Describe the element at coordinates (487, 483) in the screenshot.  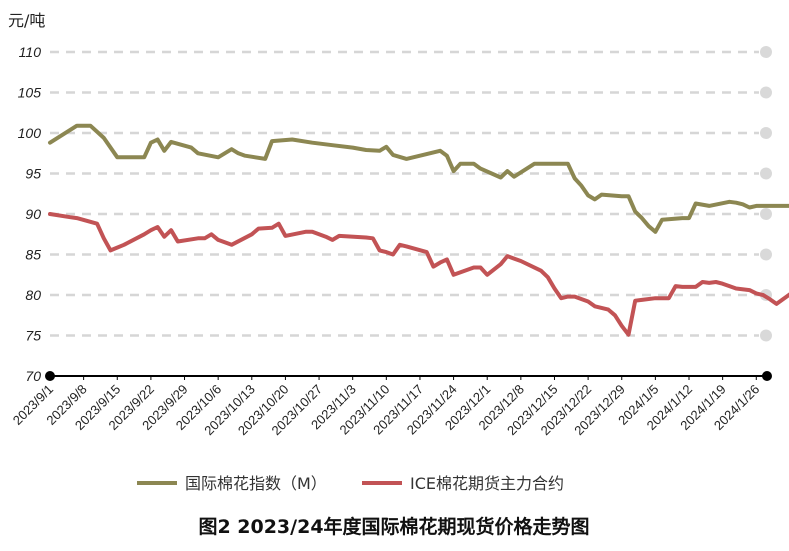
I see `legend-label-2: ICE棉花期货主力合约` at that location.